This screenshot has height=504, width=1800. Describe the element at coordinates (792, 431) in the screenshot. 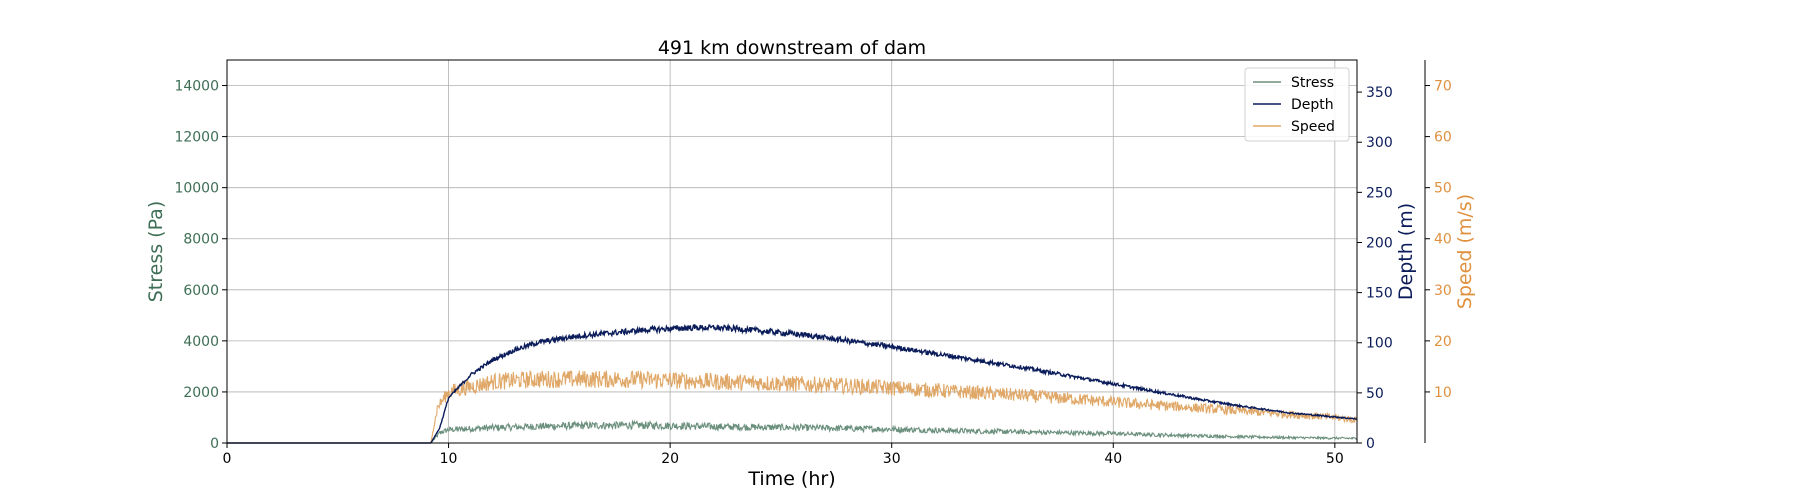

I see `series-line-stress` at that location.